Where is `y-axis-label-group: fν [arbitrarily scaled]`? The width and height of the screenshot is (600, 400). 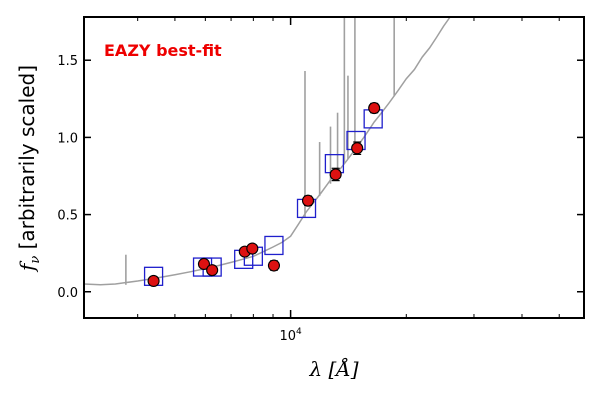 y-axis-label-group: fν [arbitrarily scaled] is located at coordinates (29, 169).